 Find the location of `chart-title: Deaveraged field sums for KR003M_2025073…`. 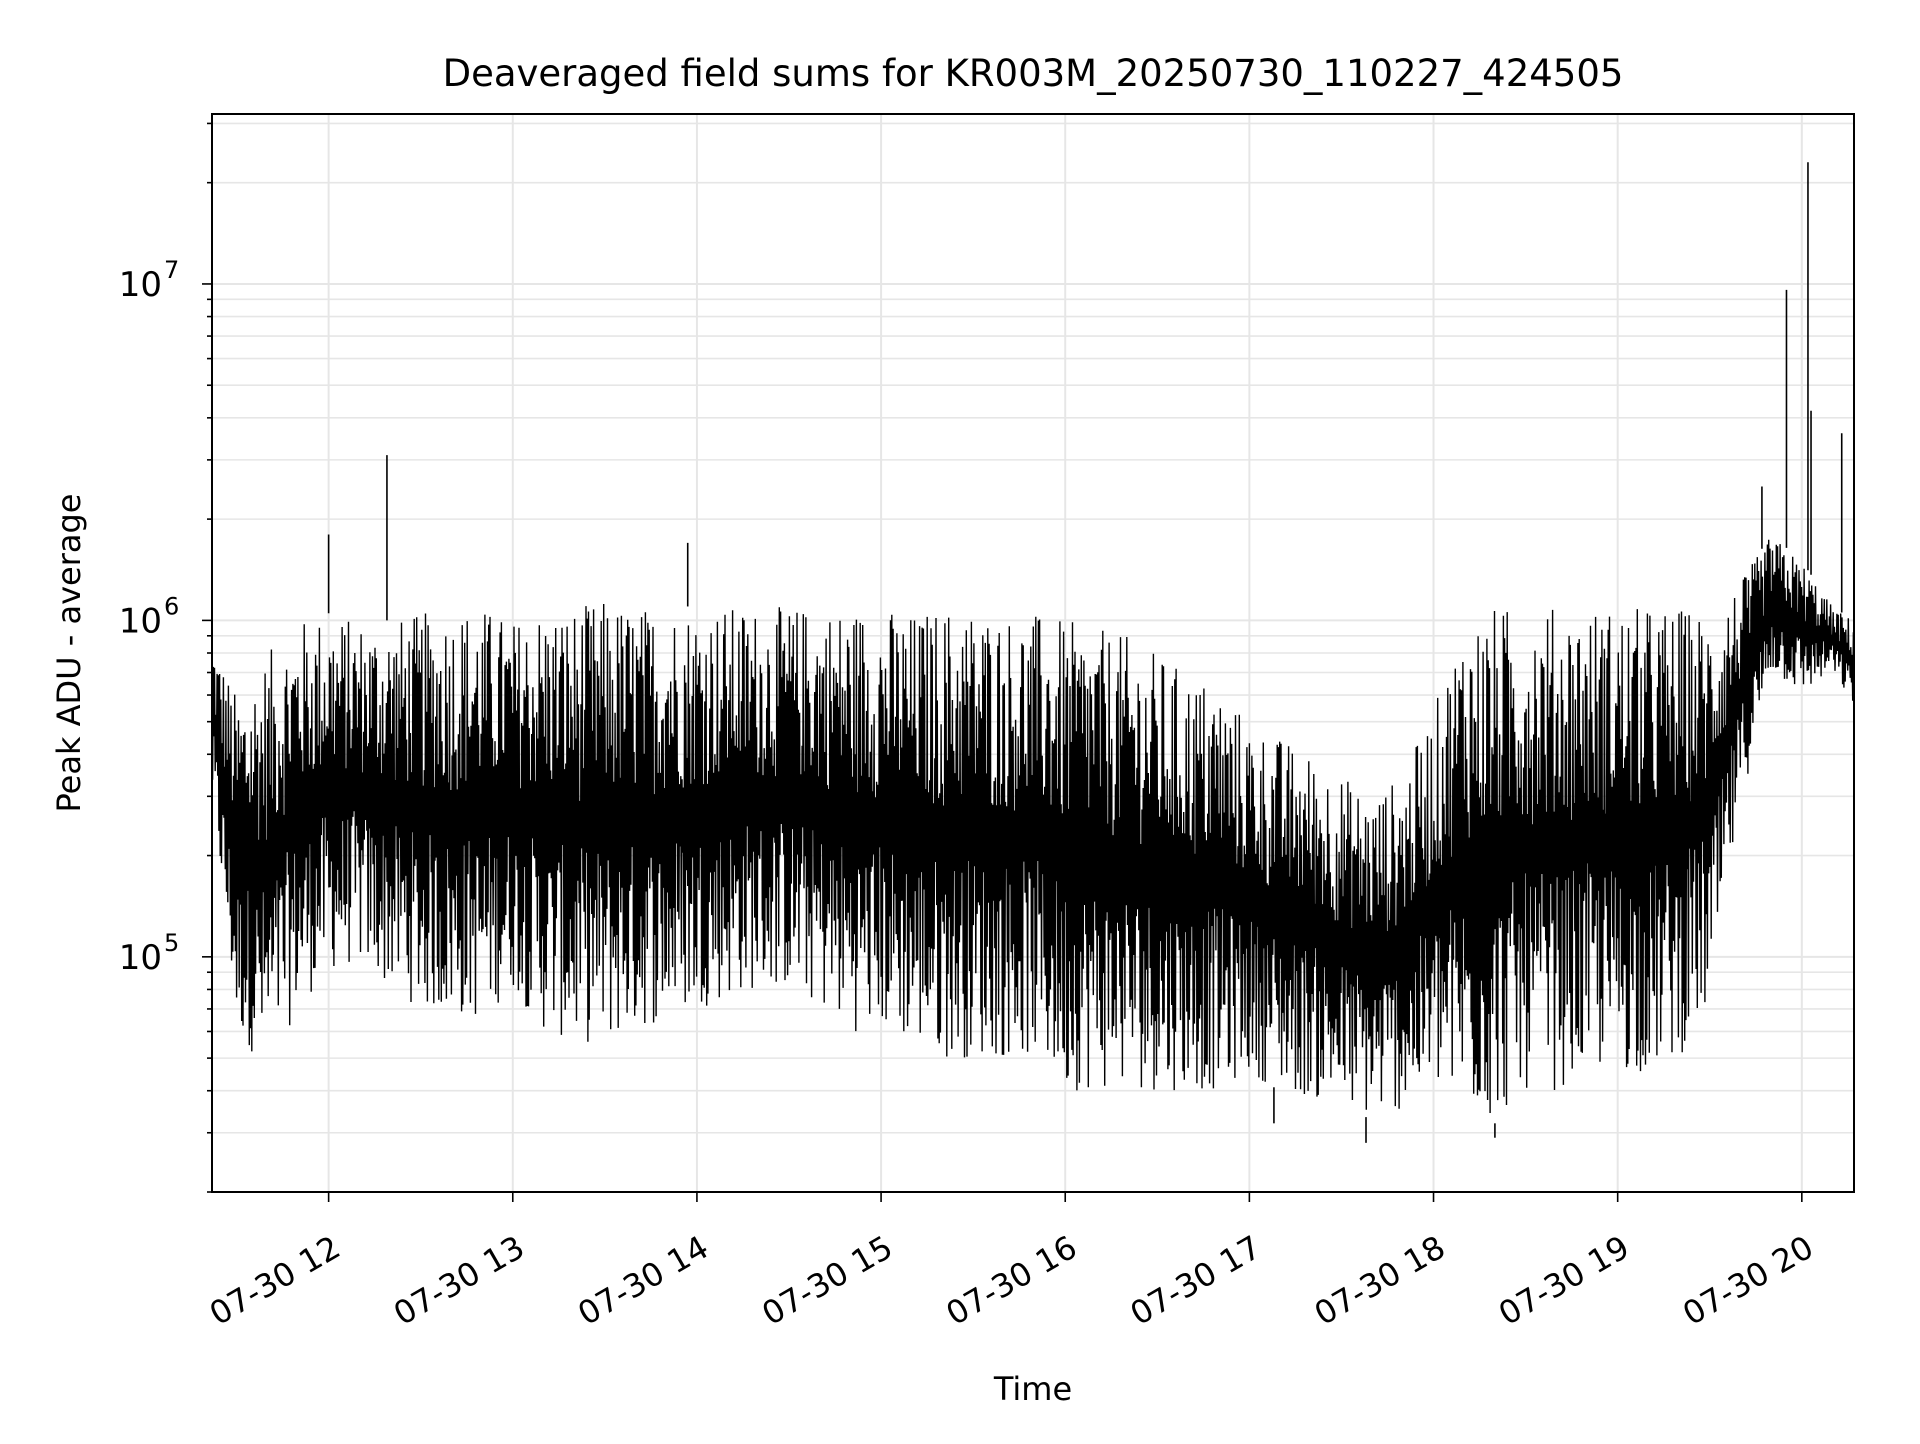

chart-title: Deaveraged field sums for KR003M_2025073… is located at coordinates (1033, 73).